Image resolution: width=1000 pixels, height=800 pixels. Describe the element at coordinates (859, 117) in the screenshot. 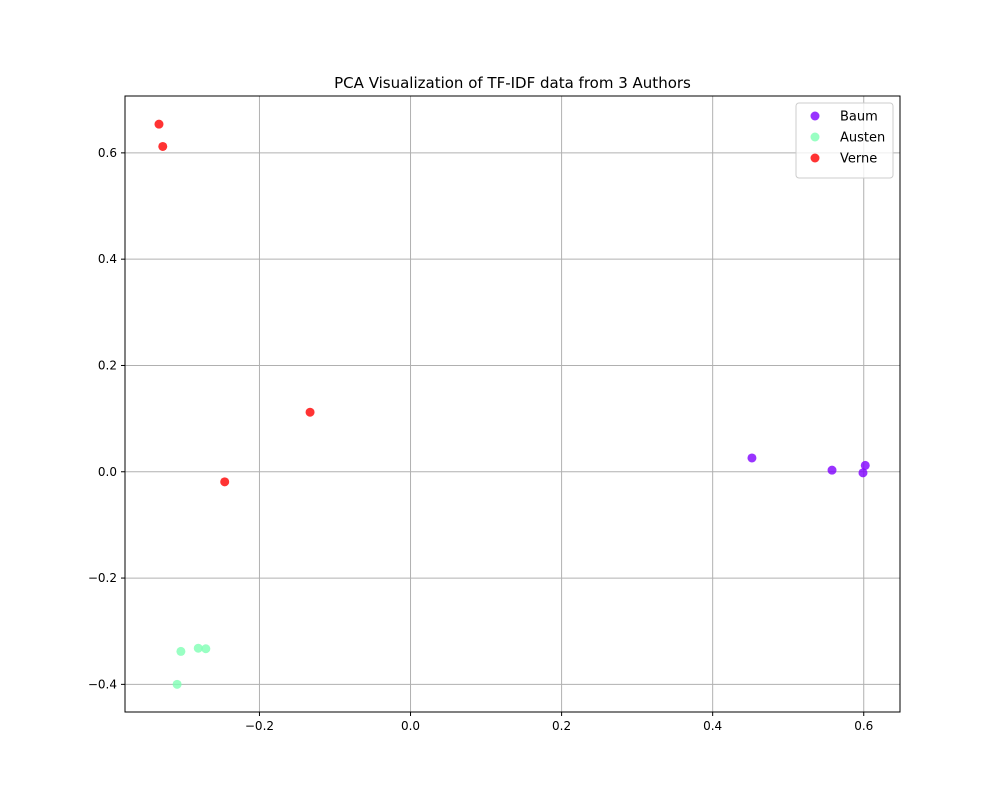

I see `legend-label-baum: Baum` at that location.